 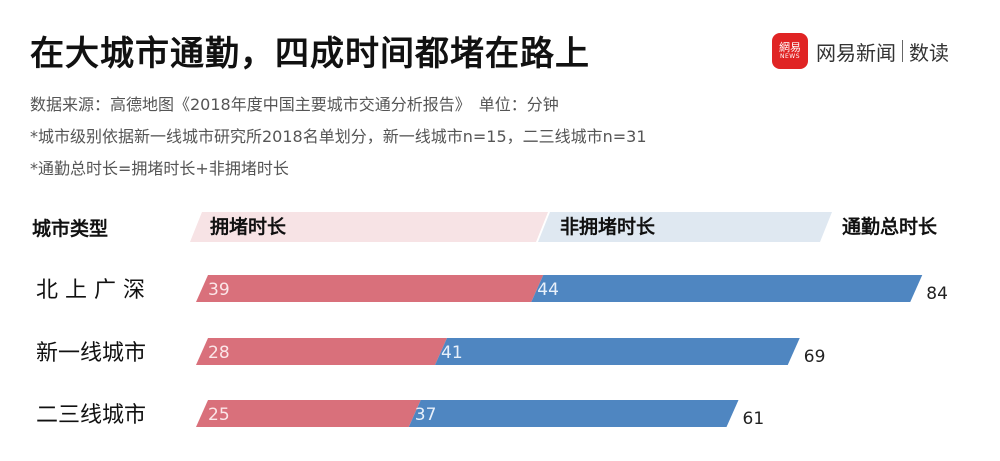 What do you see at coordinates (937, 294) in the screenshot?
I see `value-label-total: 84` at bounding box center [937, 294].